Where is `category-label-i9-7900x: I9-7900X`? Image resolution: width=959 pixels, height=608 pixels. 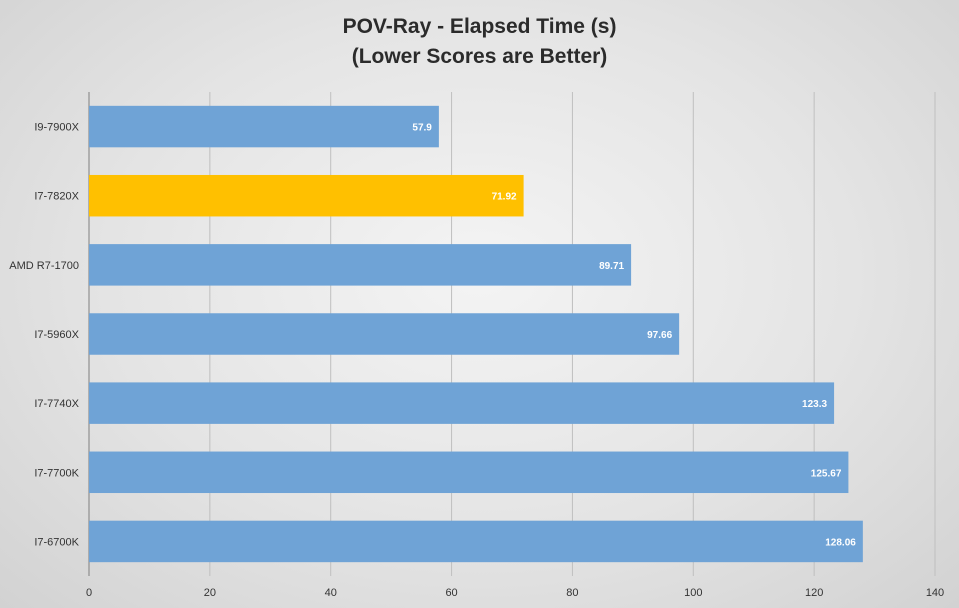 category-label-i9-7900x: I9-7900X is located at coordinates (56, 128).